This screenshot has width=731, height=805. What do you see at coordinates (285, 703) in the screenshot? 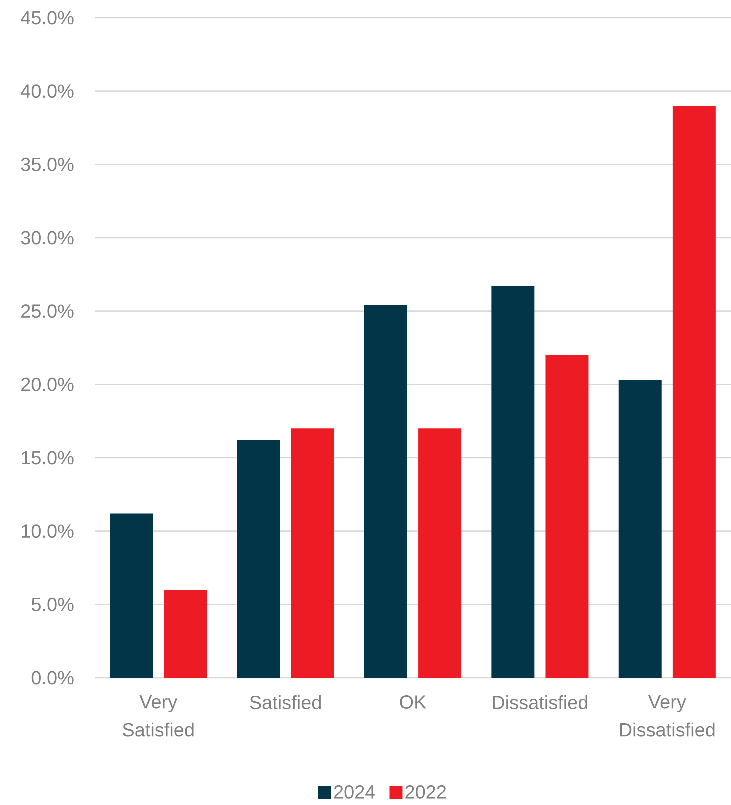
I see `x-tick-label: Satisfied` at bounding box center [285, 703].